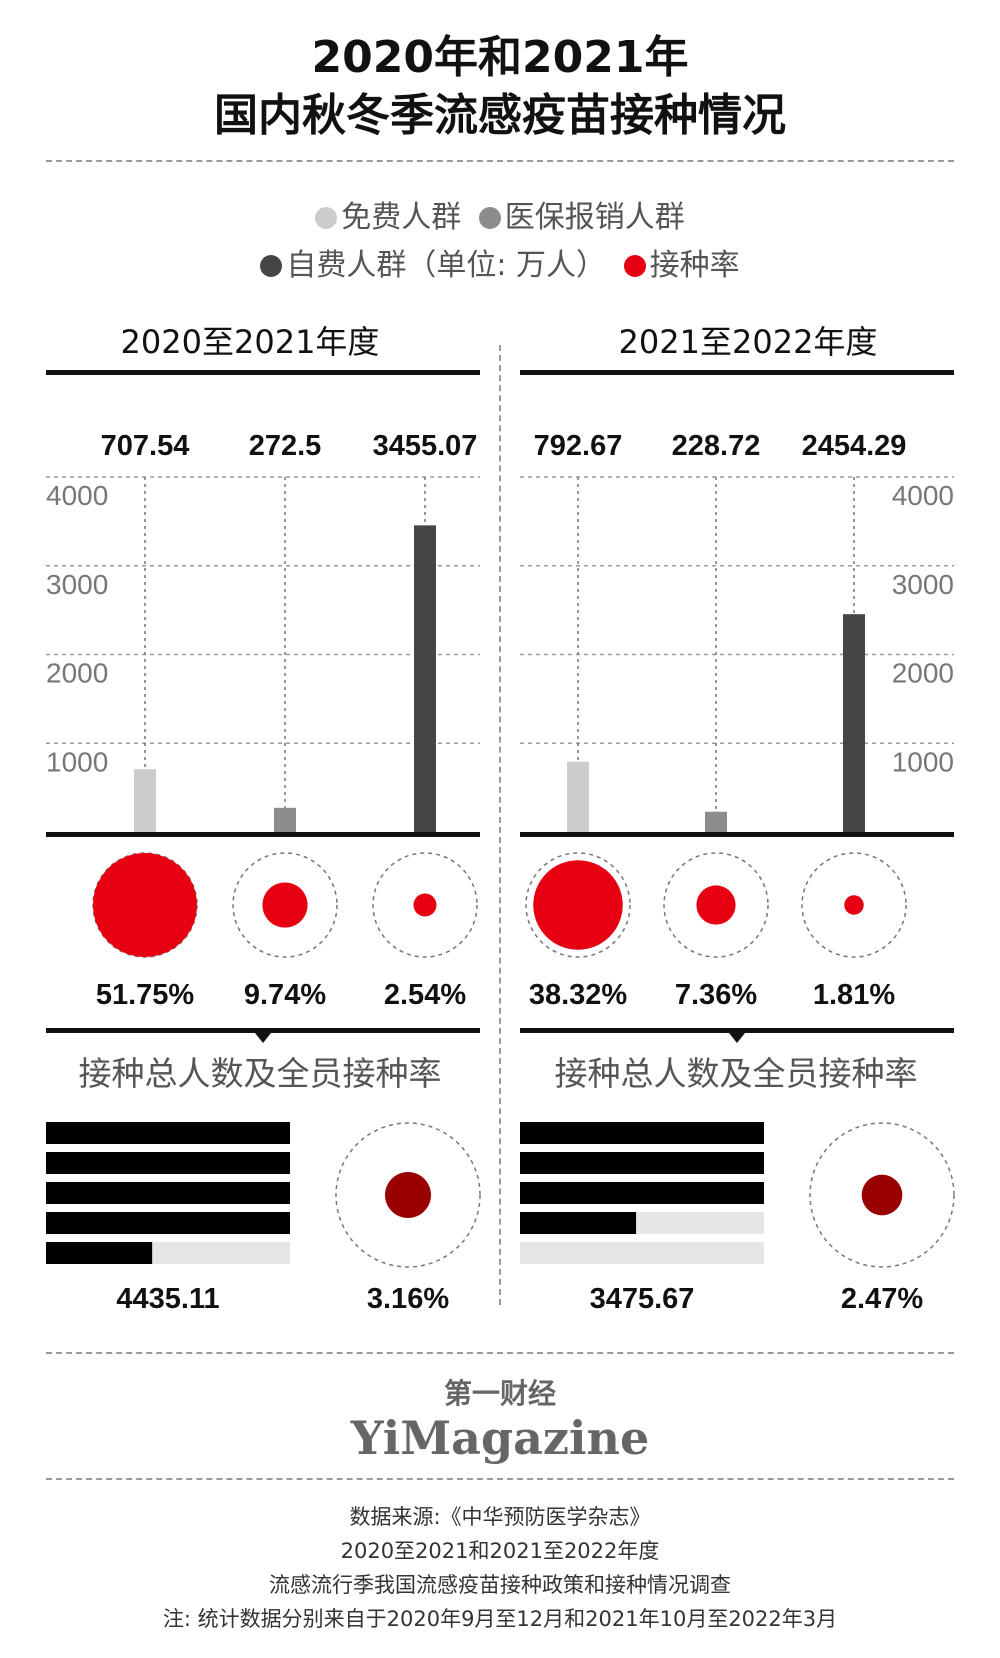 This screenshot has height=1658, width=1000. Describe the element at coordinates (285, 446) in the screenshot. I see `bar-value-label-left: 272.5` at that location.